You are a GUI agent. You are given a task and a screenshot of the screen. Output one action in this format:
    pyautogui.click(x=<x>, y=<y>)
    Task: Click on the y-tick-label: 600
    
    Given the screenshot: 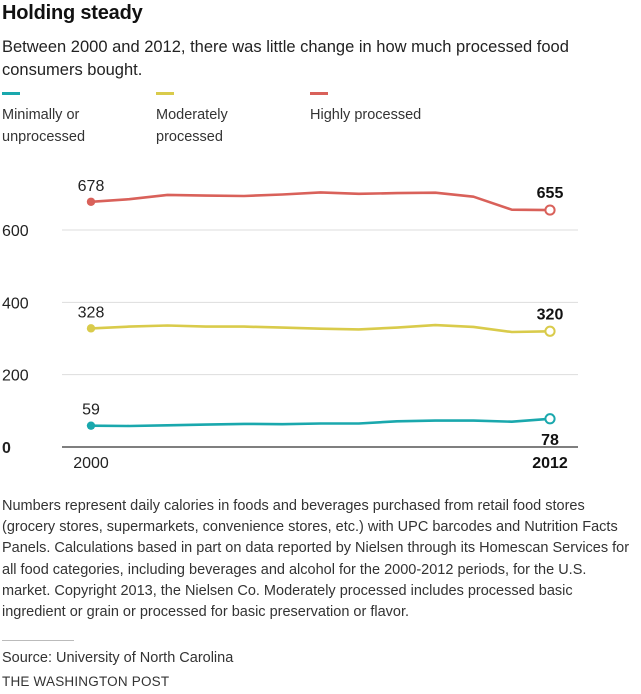 What is the action you would take?
    pyautogui.click(x=15, y=231)
    